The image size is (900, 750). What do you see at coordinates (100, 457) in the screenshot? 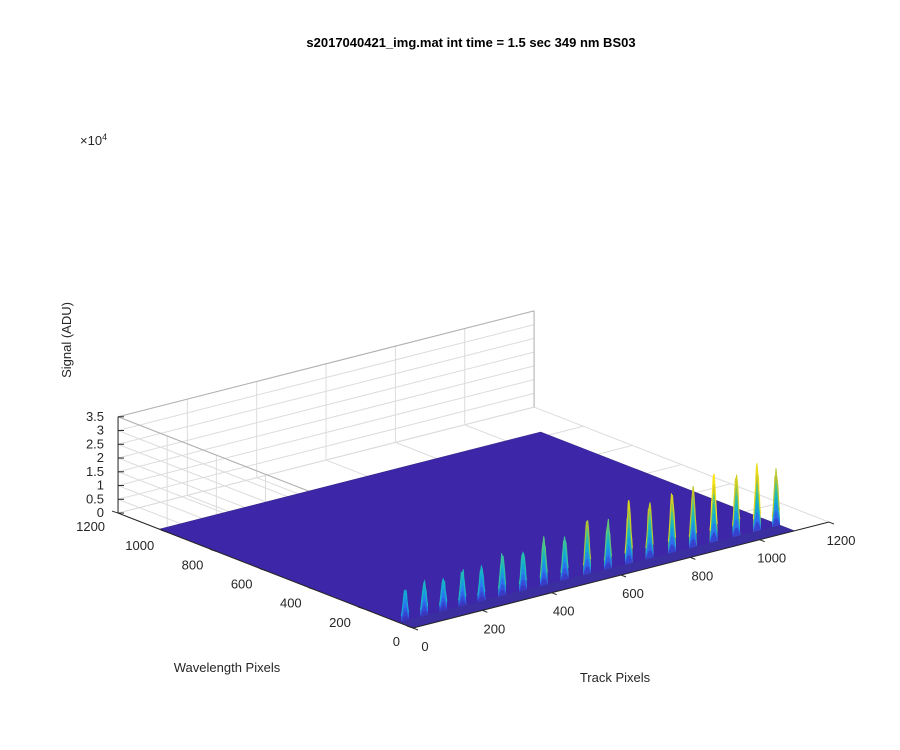
I see `z-tick-label: 2` at bounding box center [100, 457].